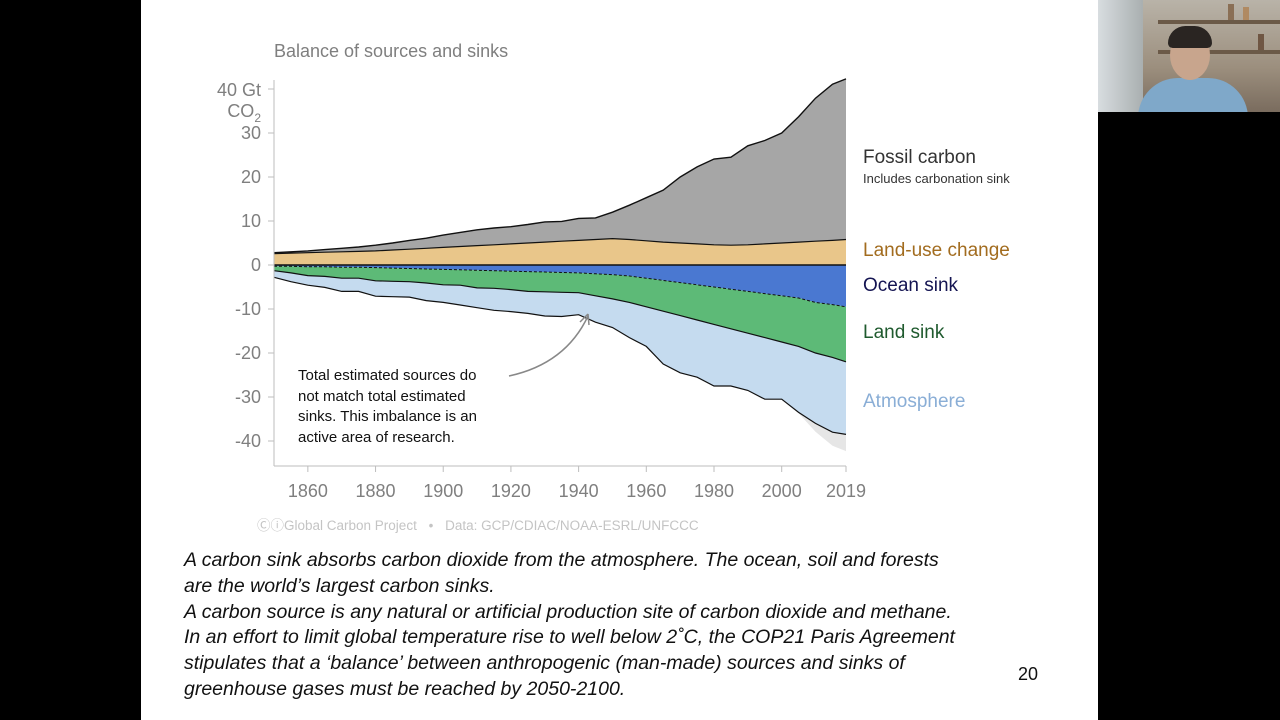 The width and height of the screenshot is (1280, 720). Describe the element at coordinates (308, 491) in the screenshot. I see `x-tick-label: 1860` at that location.